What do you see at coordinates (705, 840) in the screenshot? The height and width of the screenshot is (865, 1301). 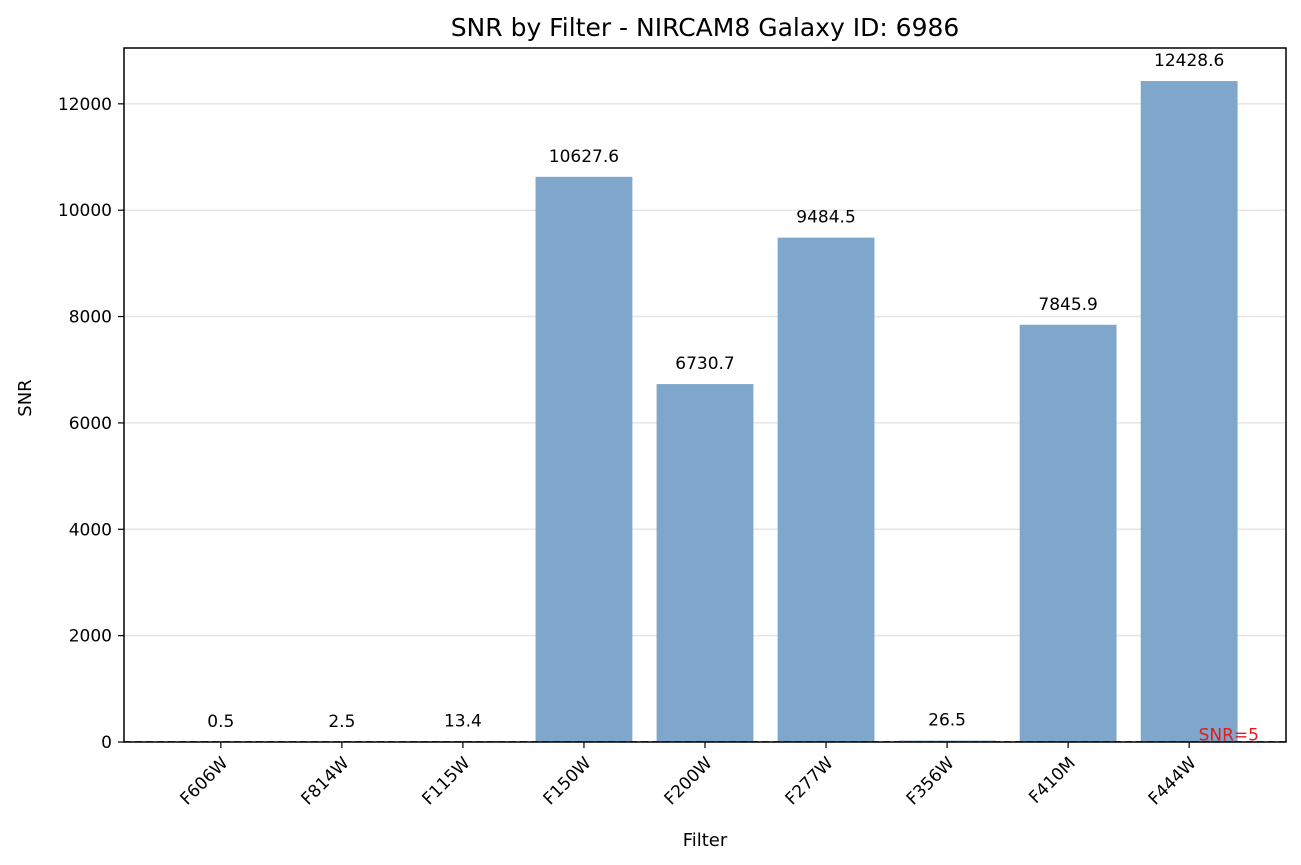 I see `x-axis-label: Filter` at bounding box center [705, 840].